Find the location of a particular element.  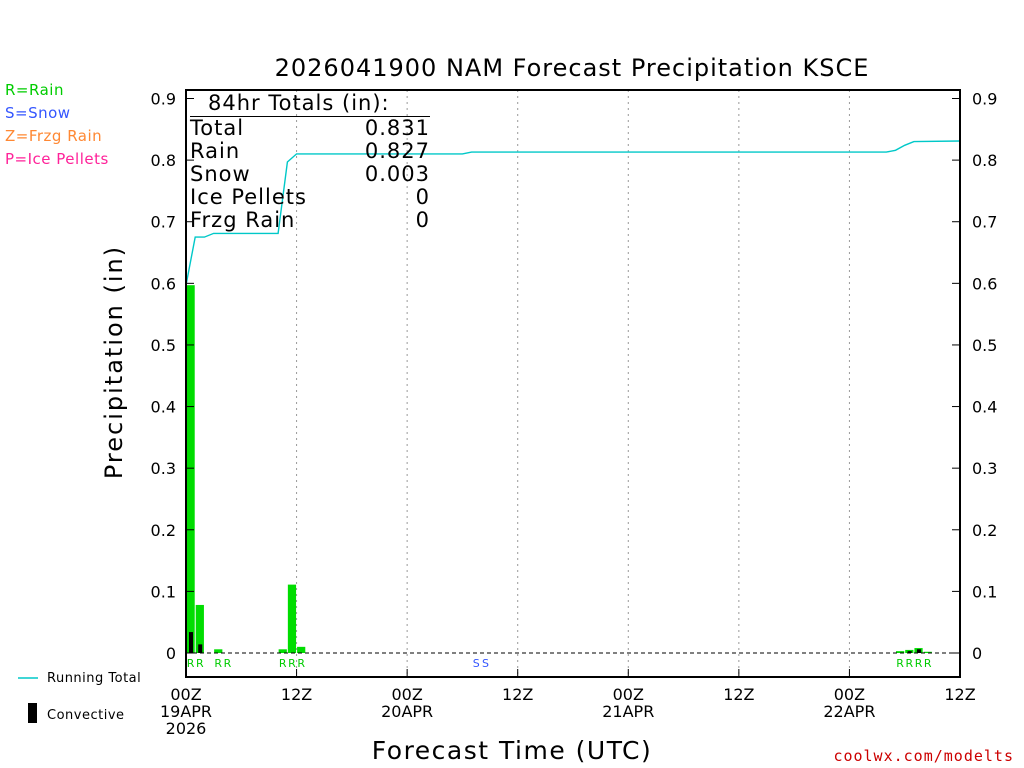

y-tick-label-right: 0.1 is located at coordinates (984, 591).